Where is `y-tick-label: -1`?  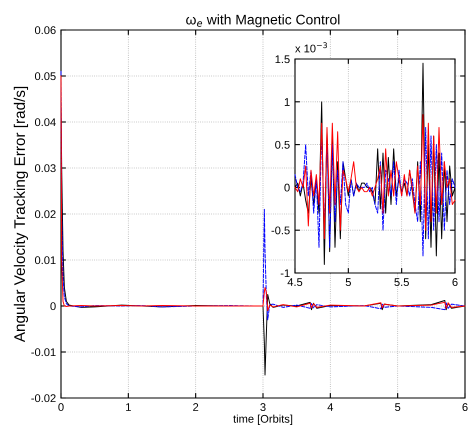 y-tick-label: -1 is located at coordinates (285, 273).